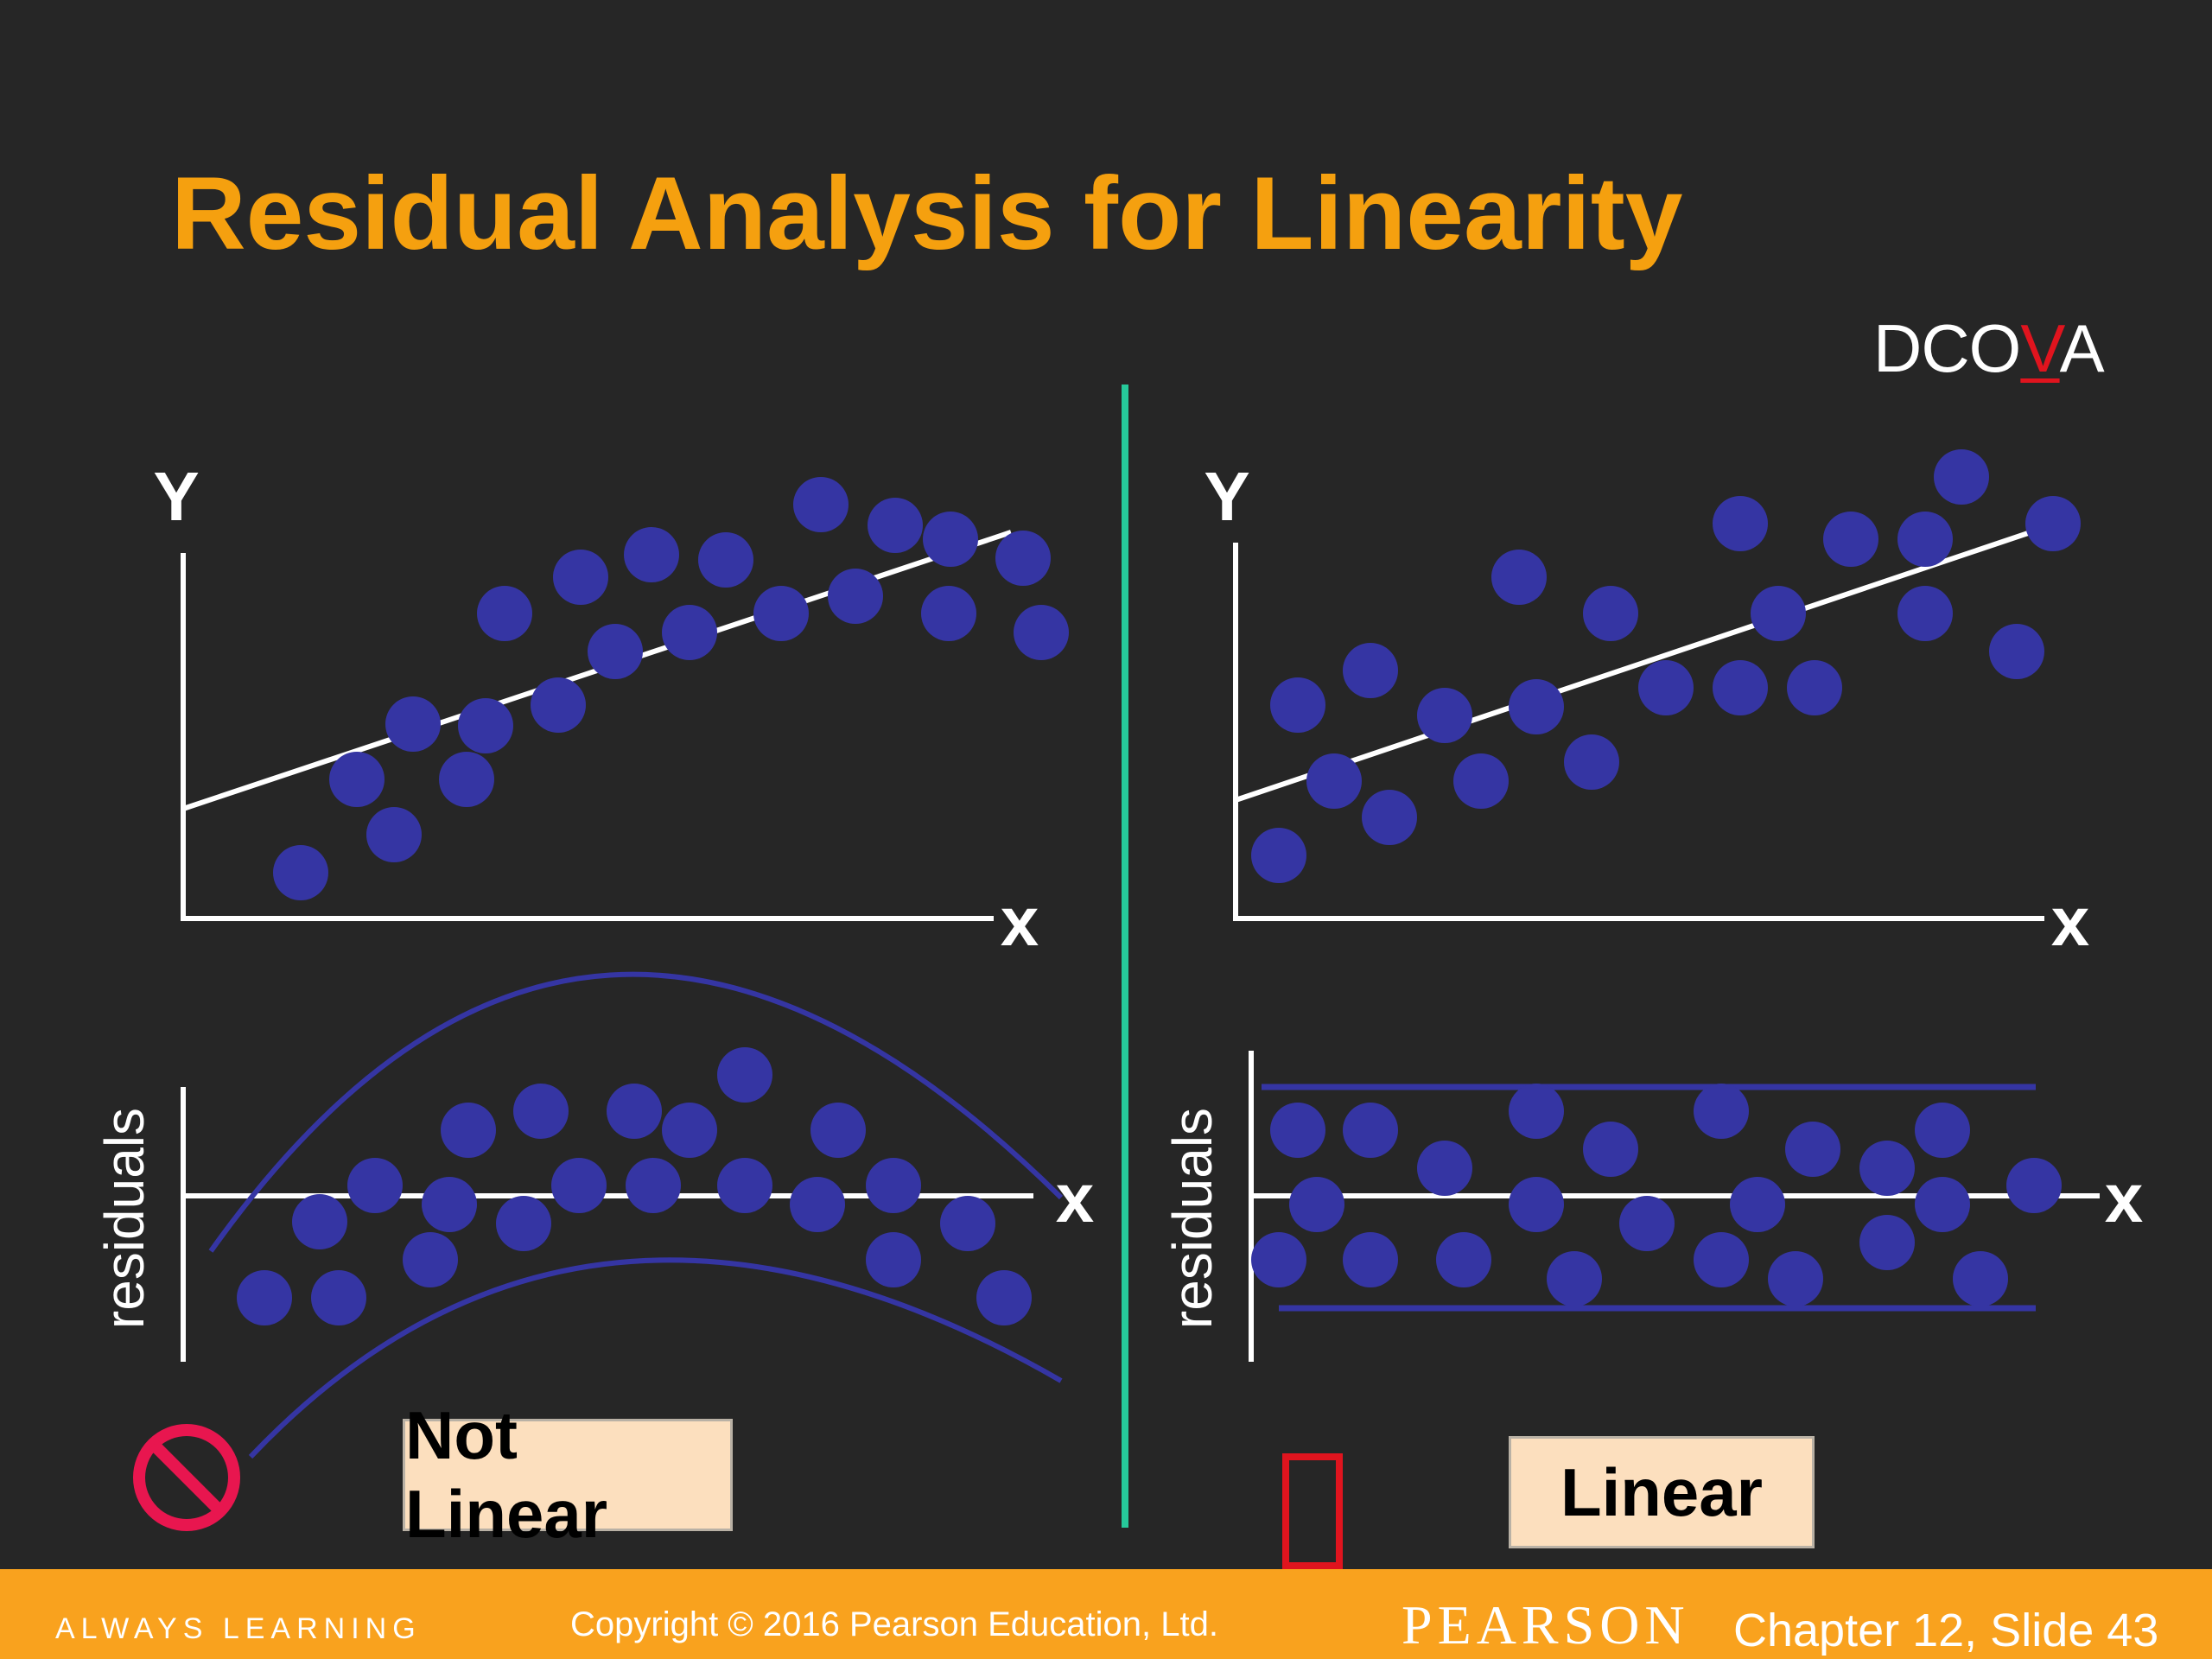 This screenshot has width=2212, height=1659. I want to click on left-scatter-axes, so click(587, 737).